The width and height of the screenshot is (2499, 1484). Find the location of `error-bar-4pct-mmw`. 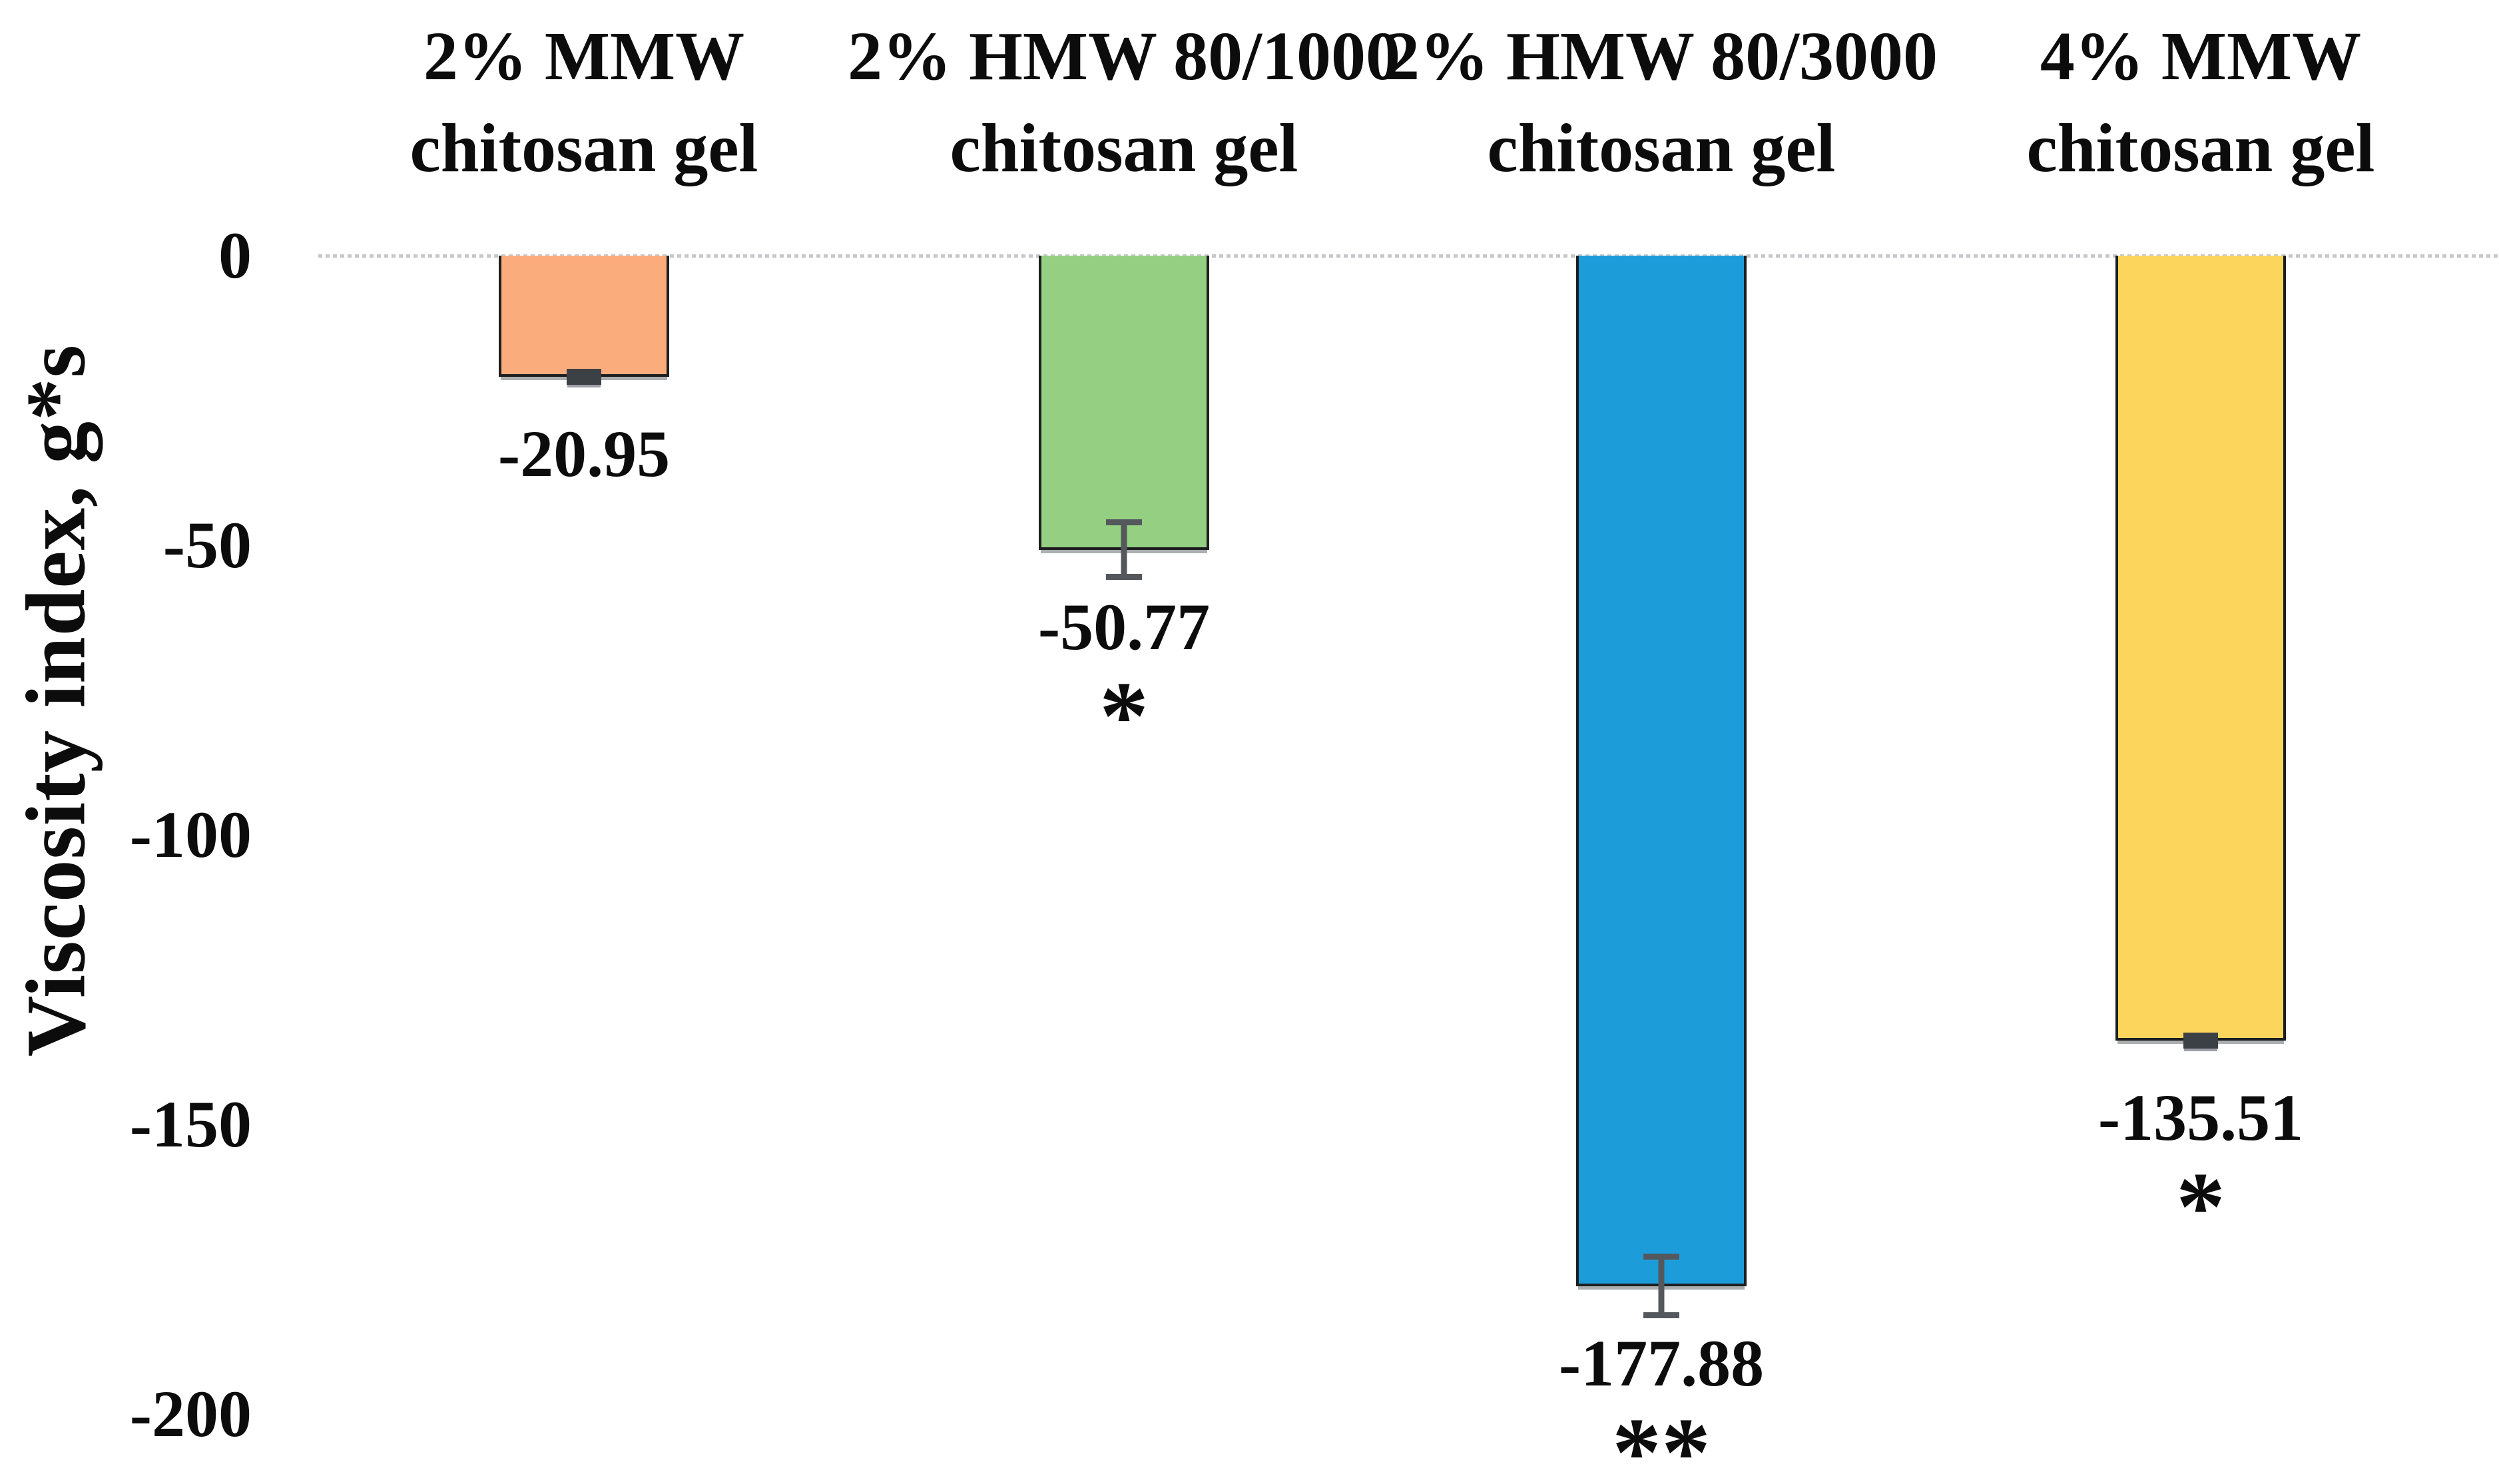

error-bar-4pct-mmw is located at coordinates (2200, 1040).